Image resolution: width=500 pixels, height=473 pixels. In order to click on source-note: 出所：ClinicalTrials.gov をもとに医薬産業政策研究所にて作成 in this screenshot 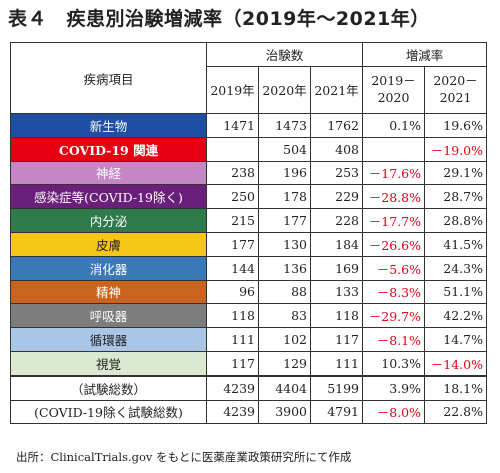, I will do `click(184, 457)`.